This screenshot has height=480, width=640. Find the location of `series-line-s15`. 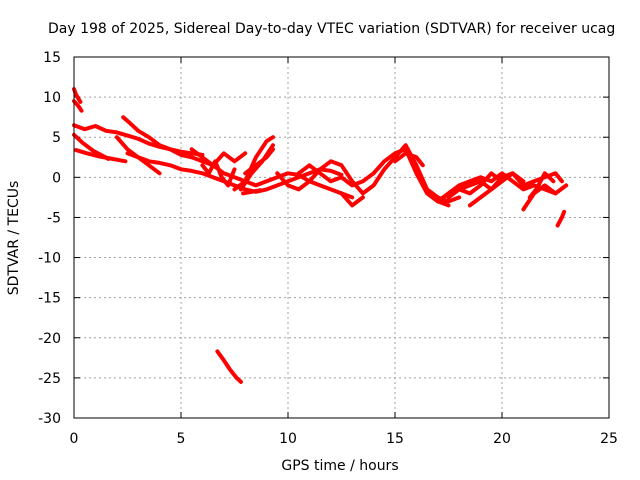

series-line-s15 is located at coordinates (368, 173).